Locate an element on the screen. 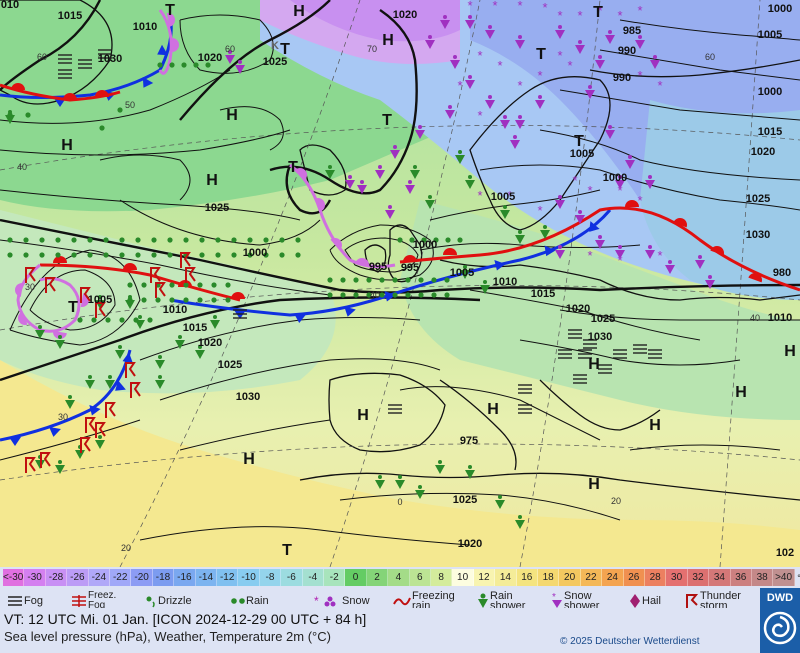 The image size is (800, 653). colorbar-cell: 20 is located at coordinates (570, 577).